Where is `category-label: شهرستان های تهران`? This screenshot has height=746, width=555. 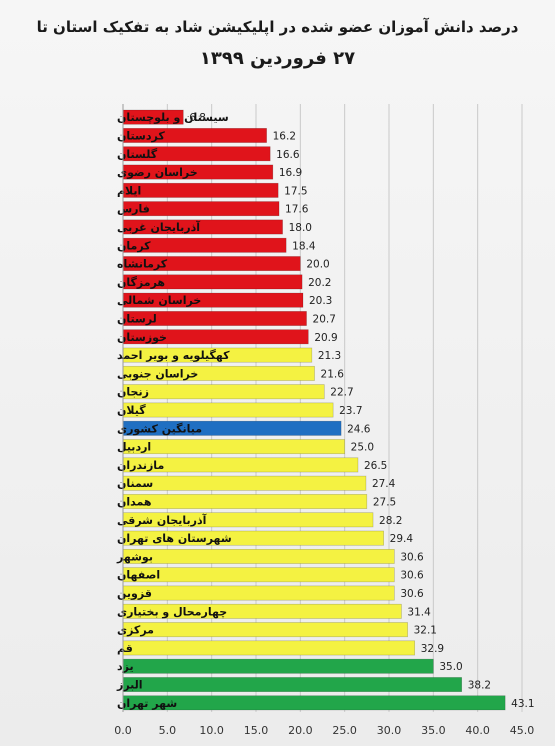 category-label: شهرستان های تهران is located at coordinates (174, 538).